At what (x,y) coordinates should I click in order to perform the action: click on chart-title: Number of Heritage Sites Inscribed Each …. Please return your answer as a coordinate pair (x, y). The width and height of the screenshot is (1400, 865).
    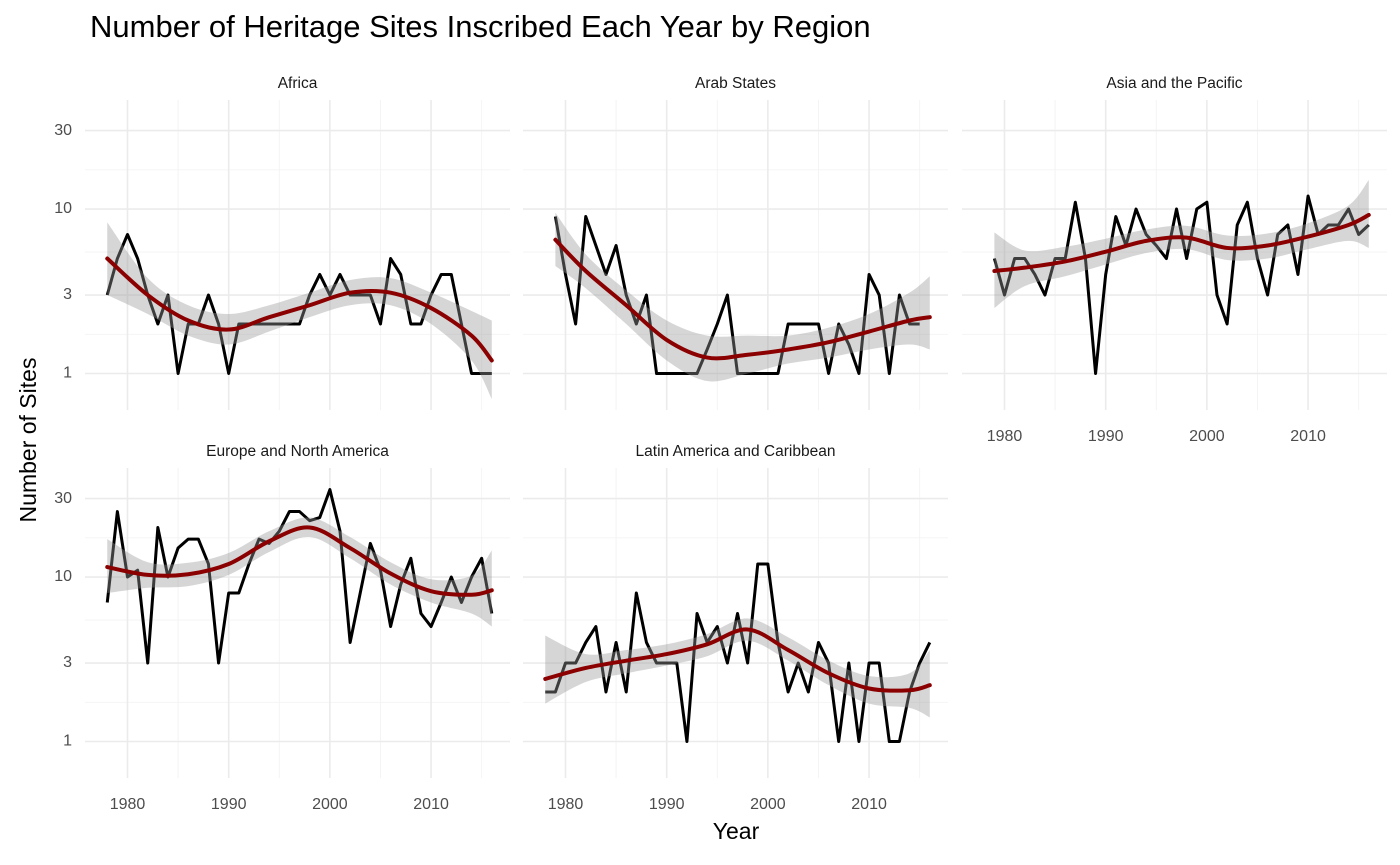
    Looking at the image, I should click on (480, 26).